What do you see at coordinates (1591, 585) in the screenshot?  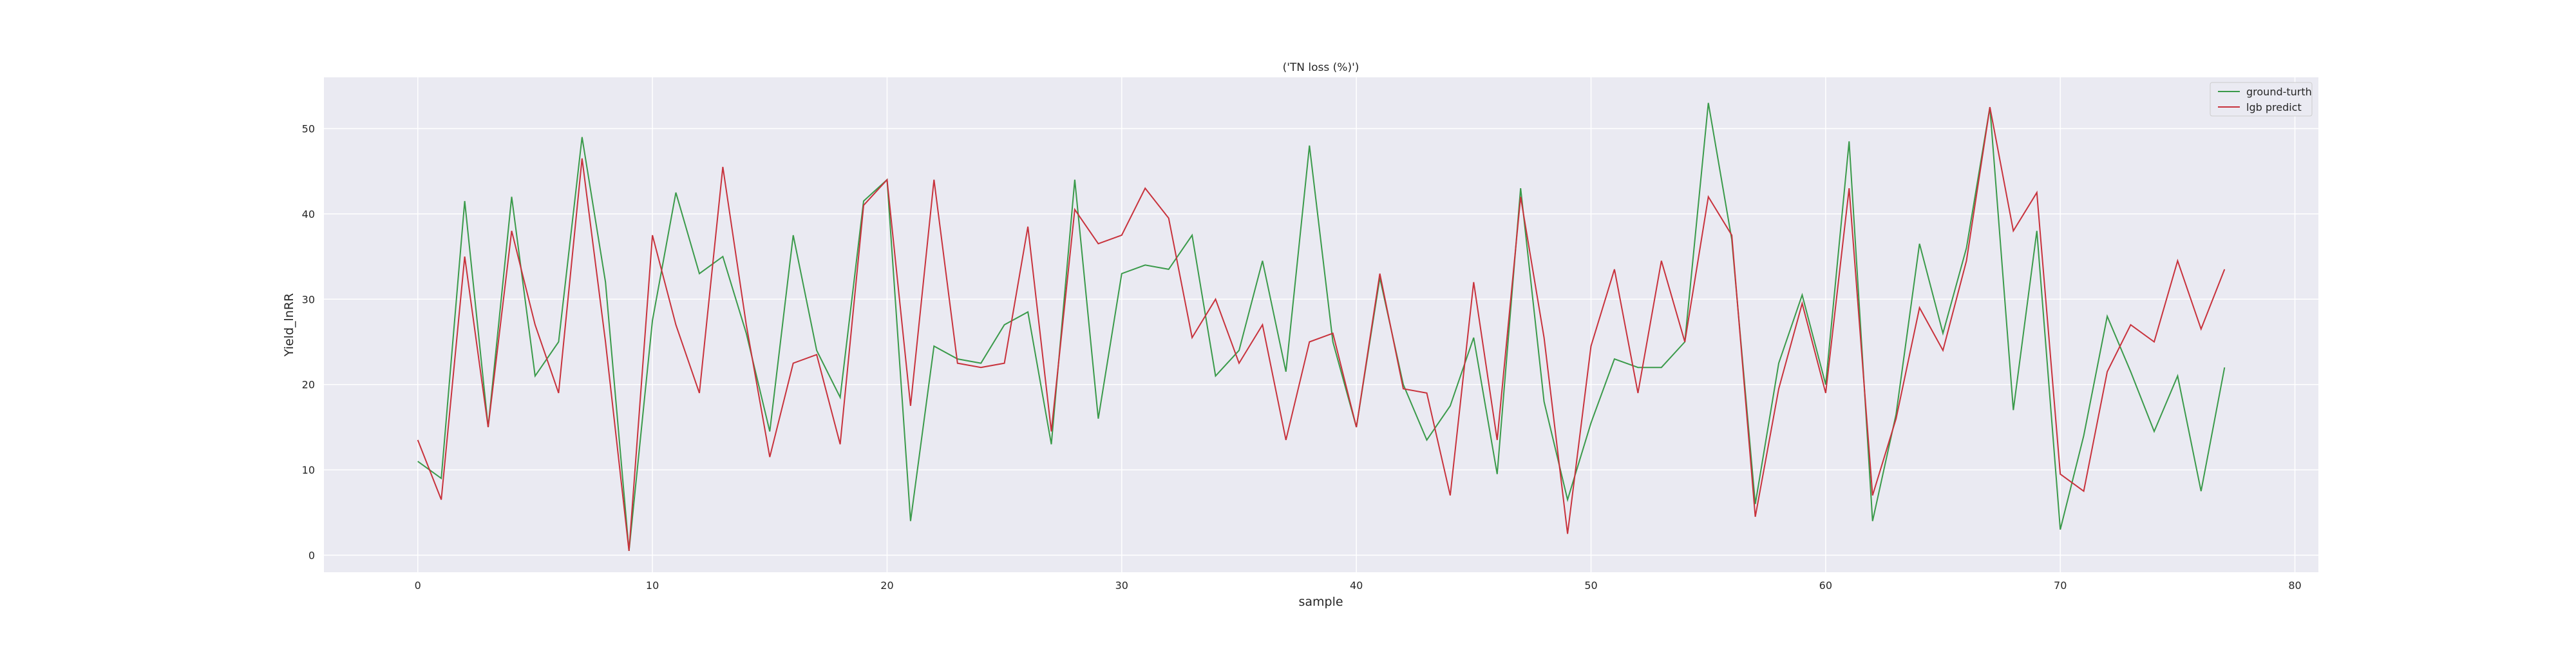 I see `x-tick-label: 50` at bounding box center [1591, 585].